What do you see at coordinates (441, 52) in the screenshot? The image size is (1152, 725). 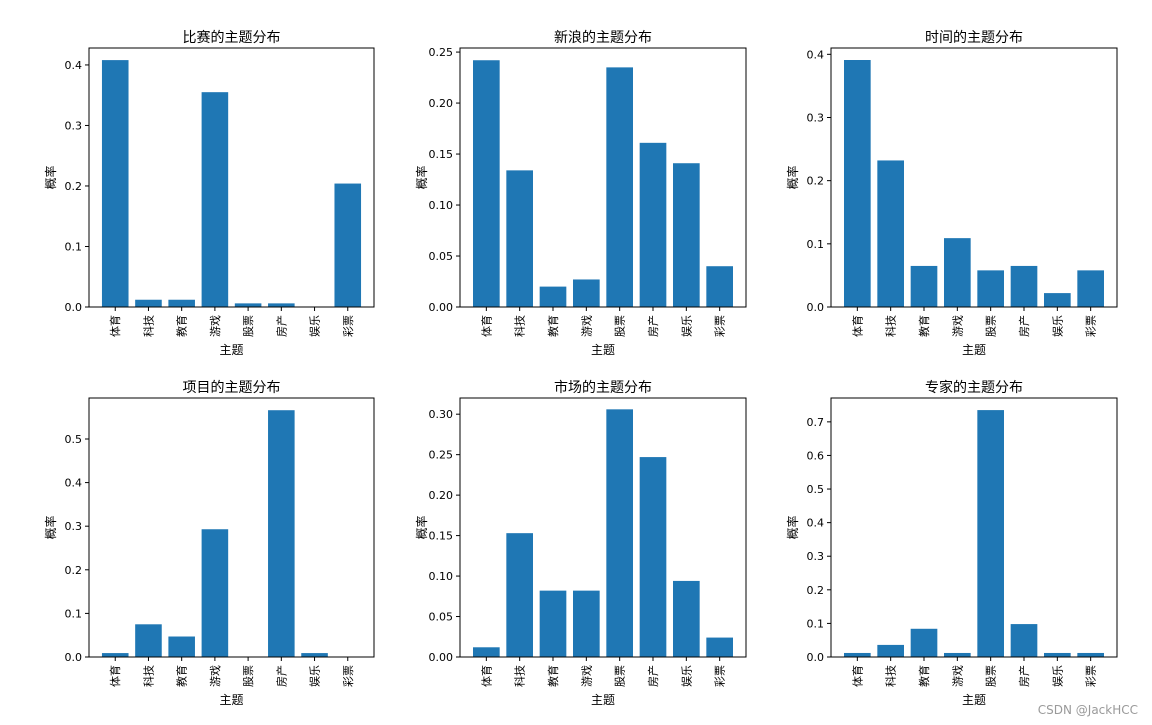 I see `y-tick-label: 0.25` at bounding box center [441, 52].